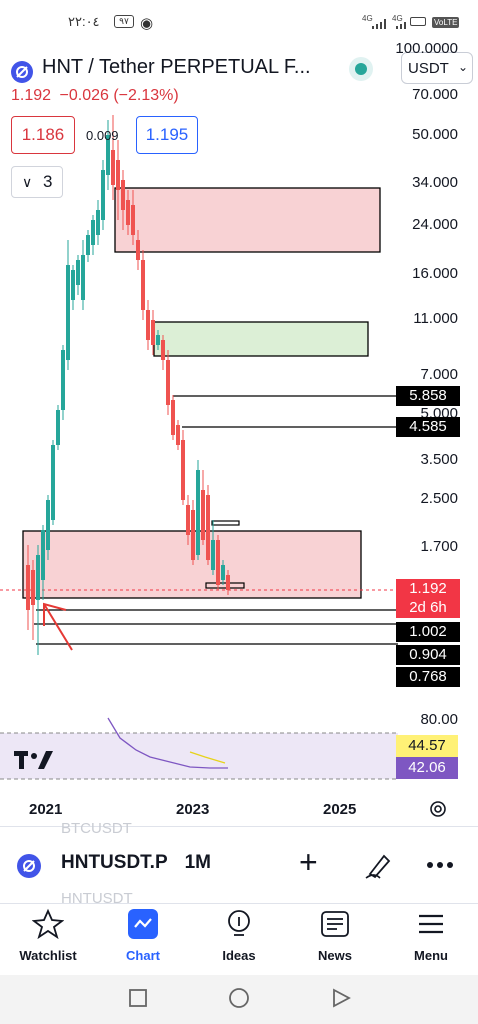 The width and height of the screenshot is (478, 1024). What do you see at coordinates (435, 182) in the screenshot?
I see `price-tick: 34.000` at bounding box center [435, 182].